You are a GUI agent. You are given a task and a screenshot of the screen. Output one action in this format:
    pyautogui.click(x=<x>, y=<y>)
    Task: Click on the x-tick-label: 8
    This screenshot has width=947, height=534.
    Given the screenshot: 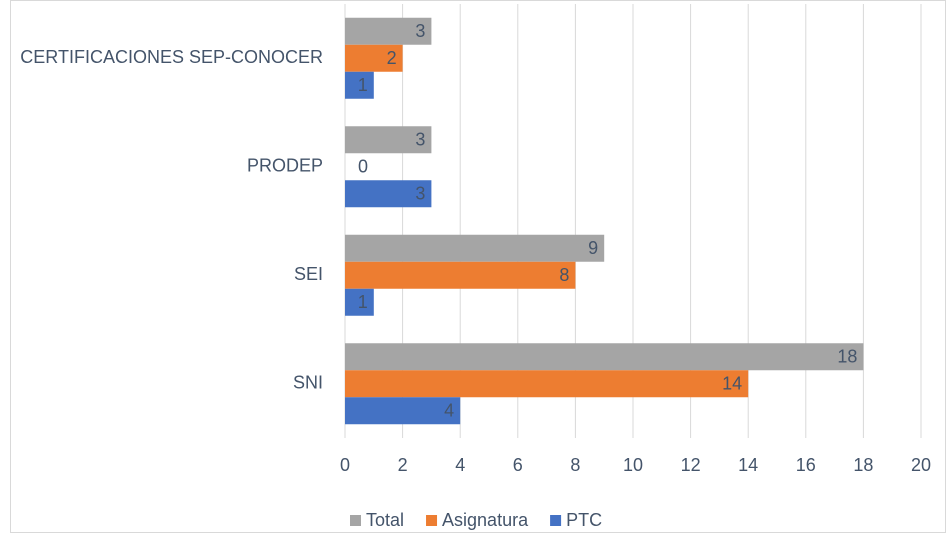 What is the action you would take?
    pyautogui.click(x=575, y=465)
    